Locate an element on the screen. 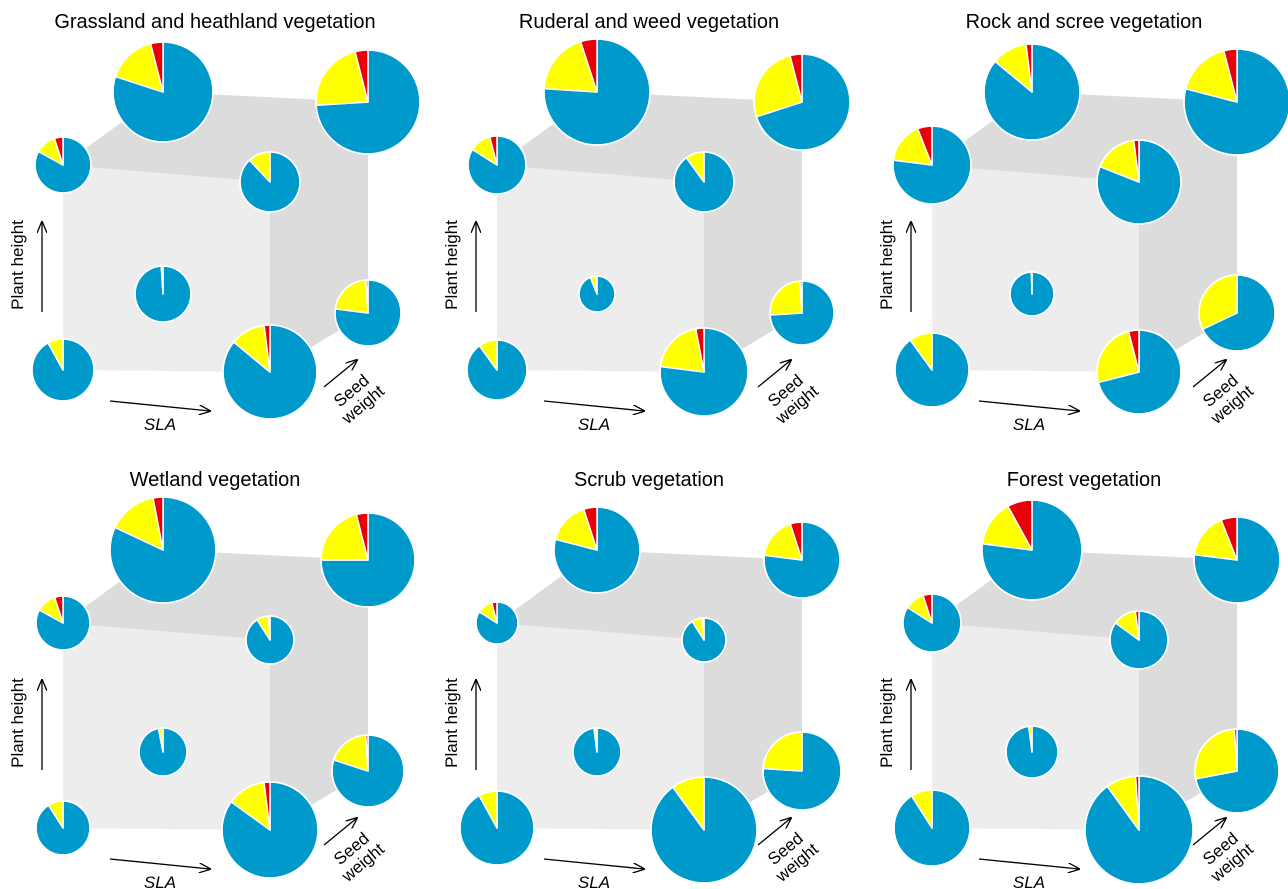 This screenshot has height=889, width=1288. panel-title: Scrub vegetation is located at coordinates (649, 480).